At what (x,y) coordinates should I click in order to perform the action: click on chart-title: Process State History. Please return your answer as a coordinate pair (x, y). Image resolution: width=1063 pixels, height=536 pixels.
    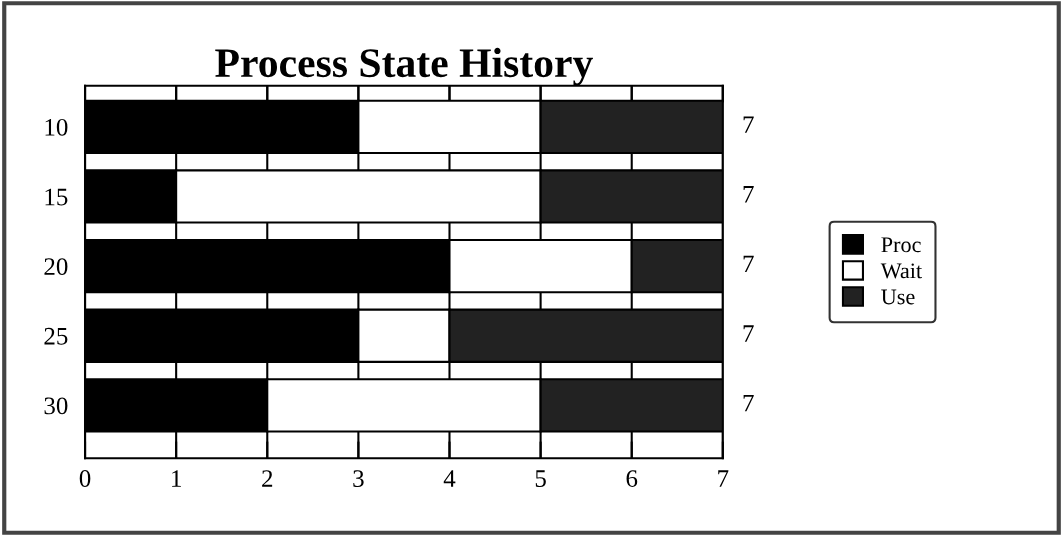
    Looking at the image, I should click on (404, 66).